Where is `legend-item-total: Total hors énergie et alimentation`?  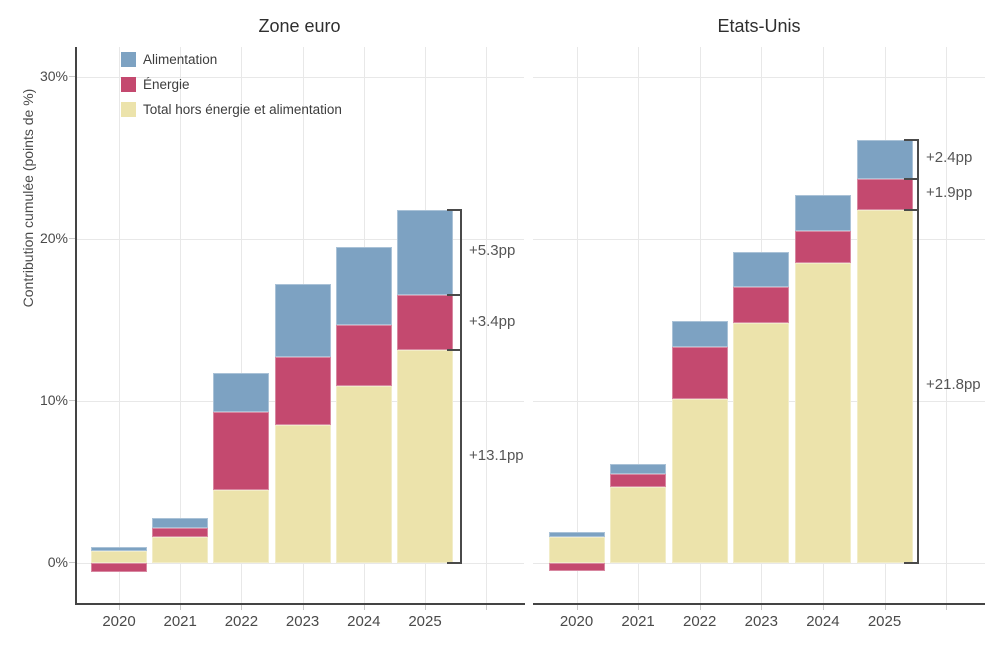
legend-item-total: Total hors énergie et alimentation is located at coordinates (231, 109).